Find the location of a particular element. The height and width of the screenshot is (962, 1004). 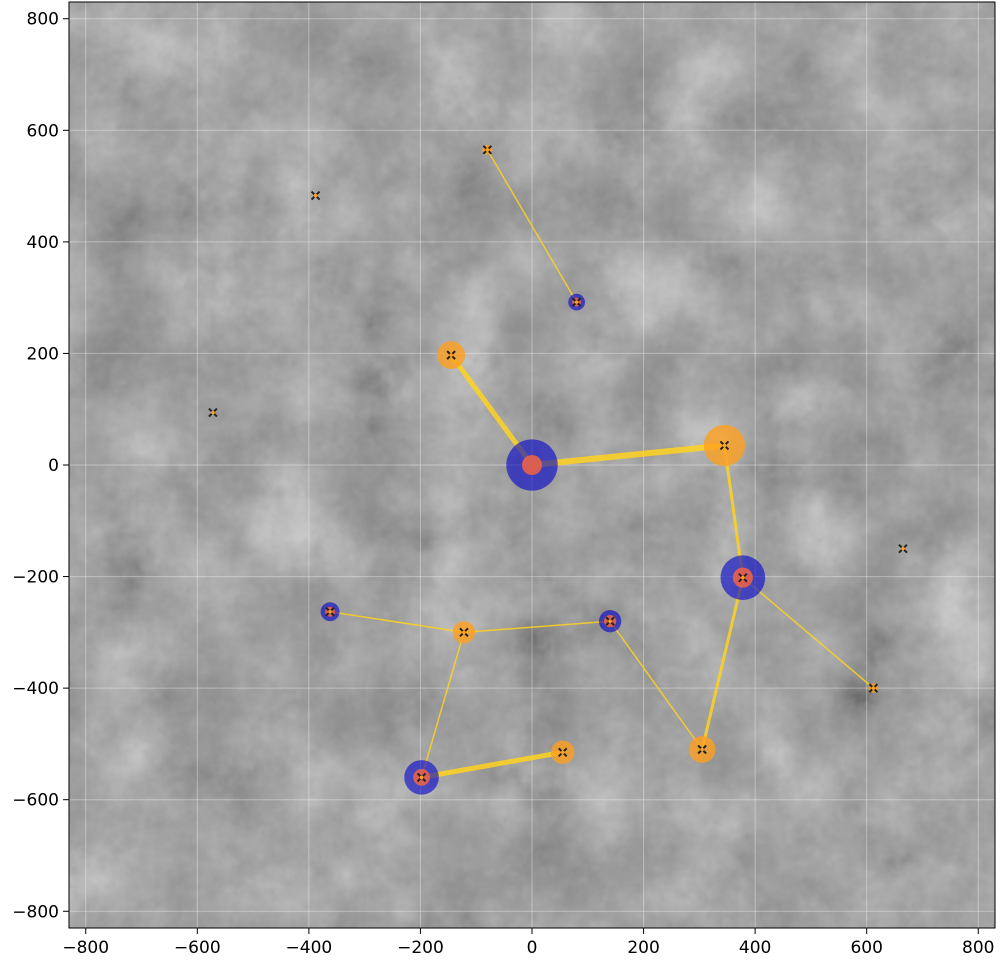

node-core is located at coordinates (532, 465).